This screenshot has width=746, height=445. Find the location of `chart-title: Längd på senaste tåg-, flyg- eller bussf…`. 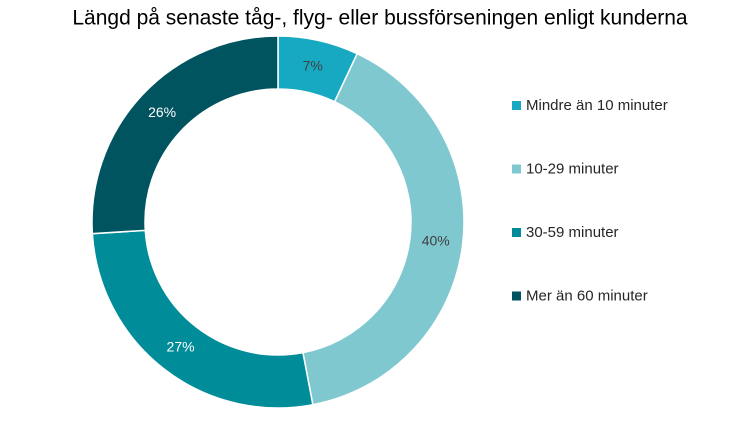

chart-title: Längd på senaste tåg-, flyg- eller bussf… is located at coordinates (380, 18).